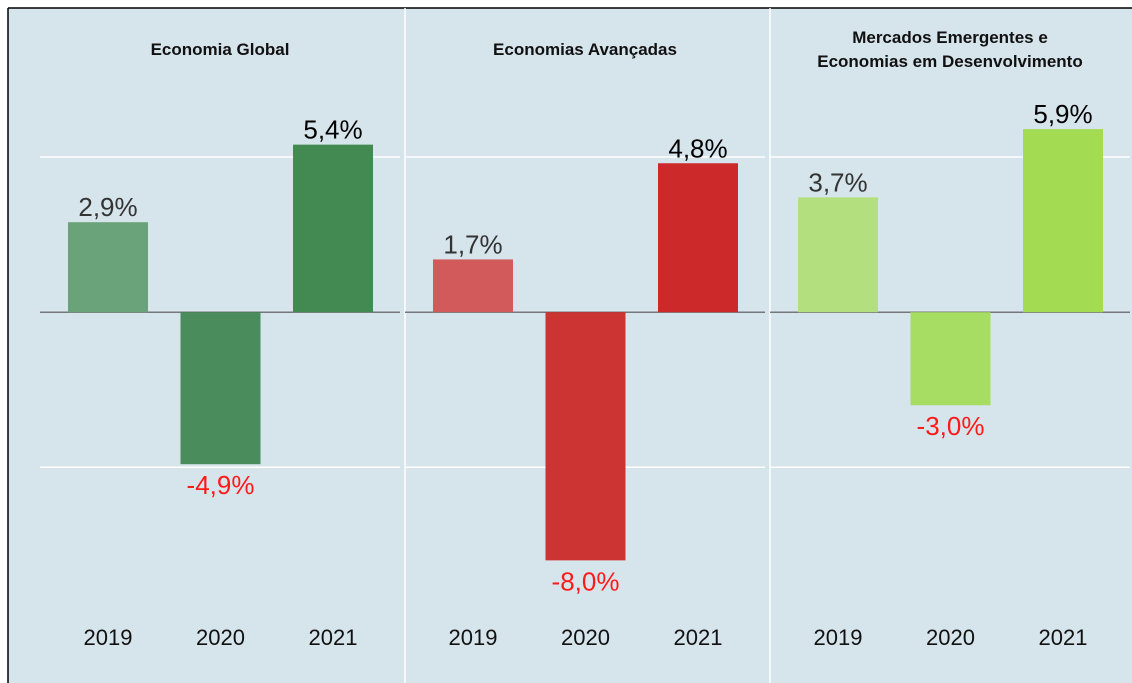 This screenshot has width=1132, height=683. What do you see at coordinates (332, 130) in the screenshot?
I see `value-label: 5,4%` at bounding box center [332, 130].